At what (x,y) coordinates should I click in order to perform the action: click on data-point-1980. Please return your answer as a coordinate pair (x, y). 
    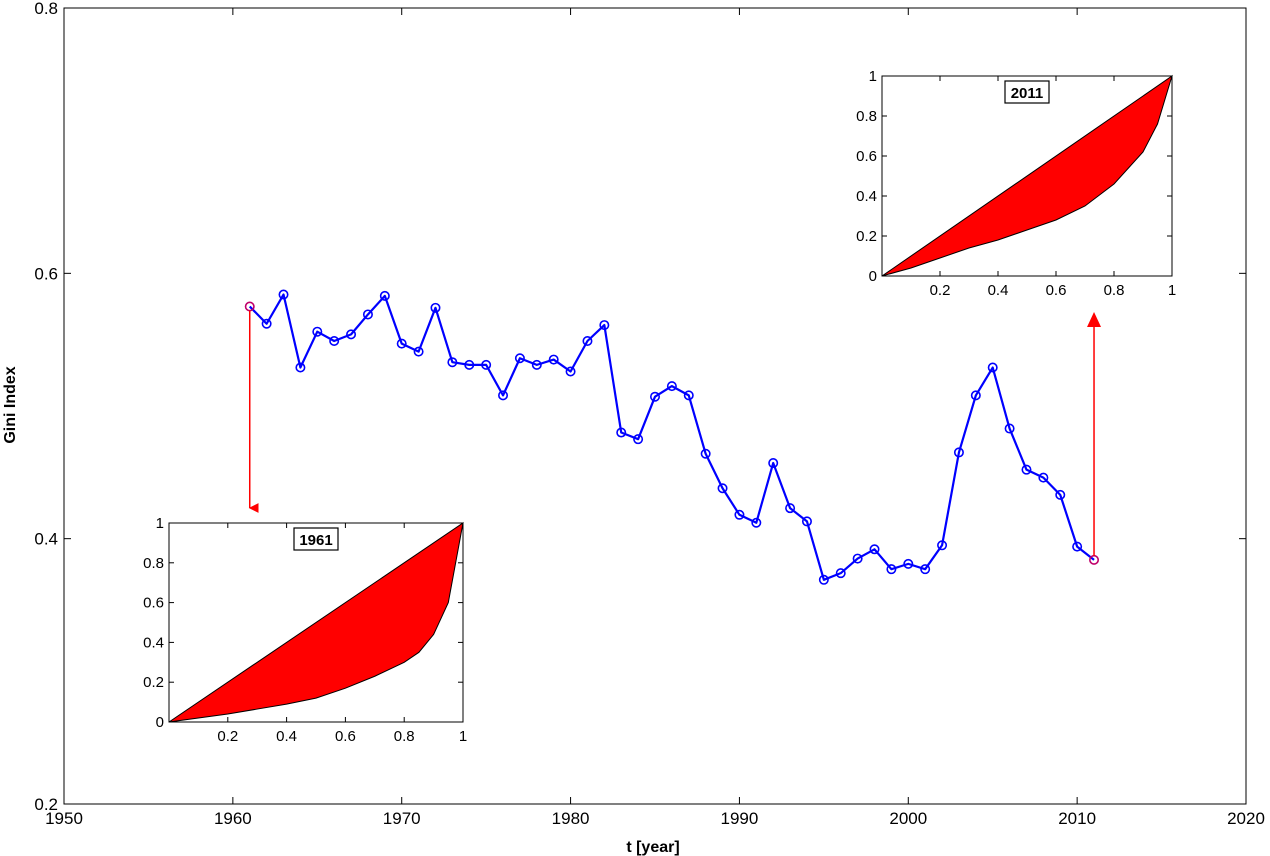
    Looking at the image, I should click on (570, 371).